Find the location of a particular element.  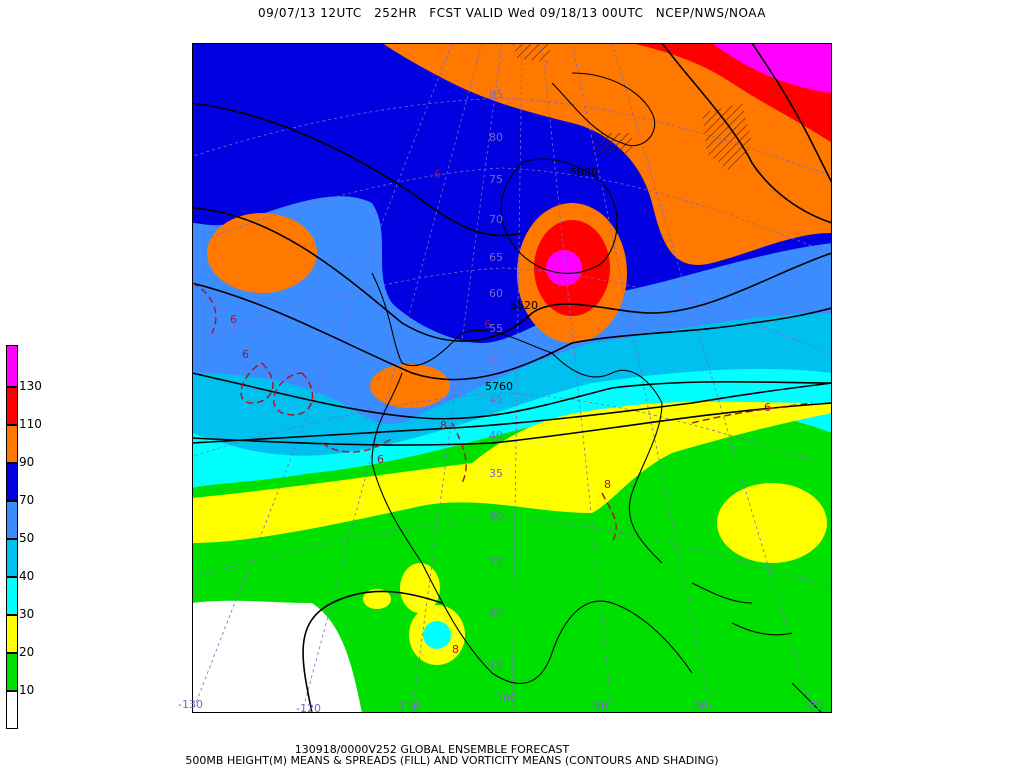

spread-patch-yellow-atlantic is located at coordinates (772, 523).